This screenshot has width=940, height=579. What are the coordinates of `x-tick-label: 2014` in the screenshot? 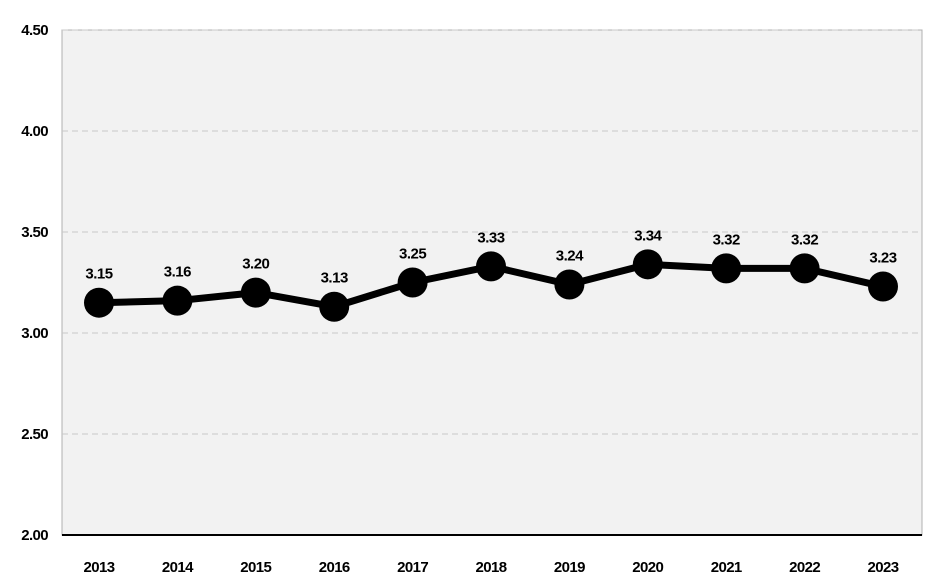 It's located at (178, 567).